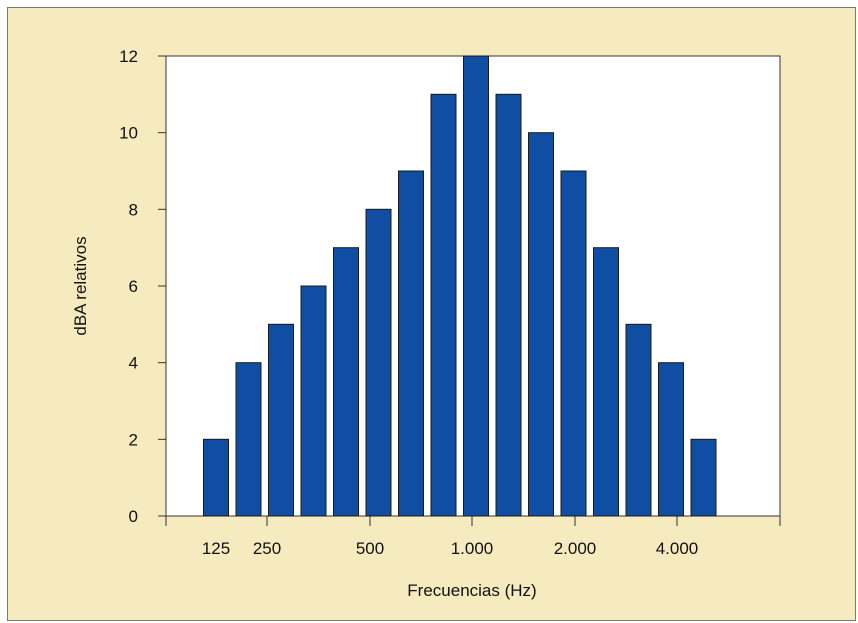 The height and width of the screenshot is (623, 858). I want to click on y-tick-label: 8, so click(133, 209).